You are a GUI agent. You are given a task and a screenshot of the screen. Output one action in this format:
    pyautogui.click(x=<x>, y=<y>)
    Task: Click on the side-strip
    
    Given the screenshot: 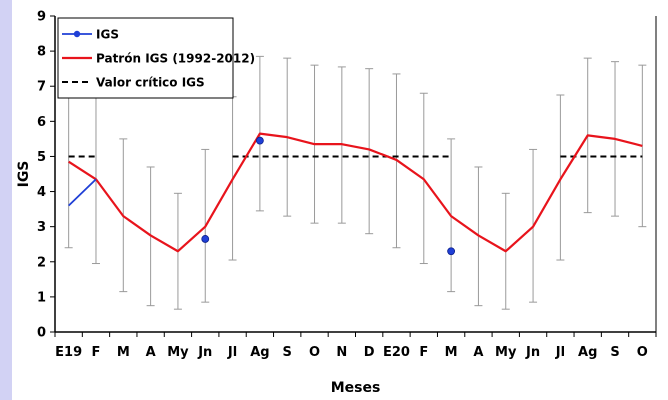 What is the action you would take?
    pyautogui.click(x=6, y=200)
    